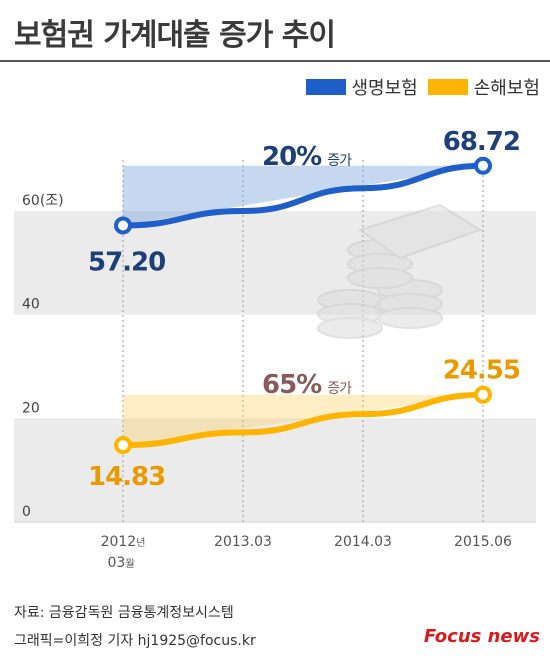  What do you see at coordinates (506, 88) in the screenshot?
I see `legend-label-nonlife: 손해보험` at bounding box center [506, 88].